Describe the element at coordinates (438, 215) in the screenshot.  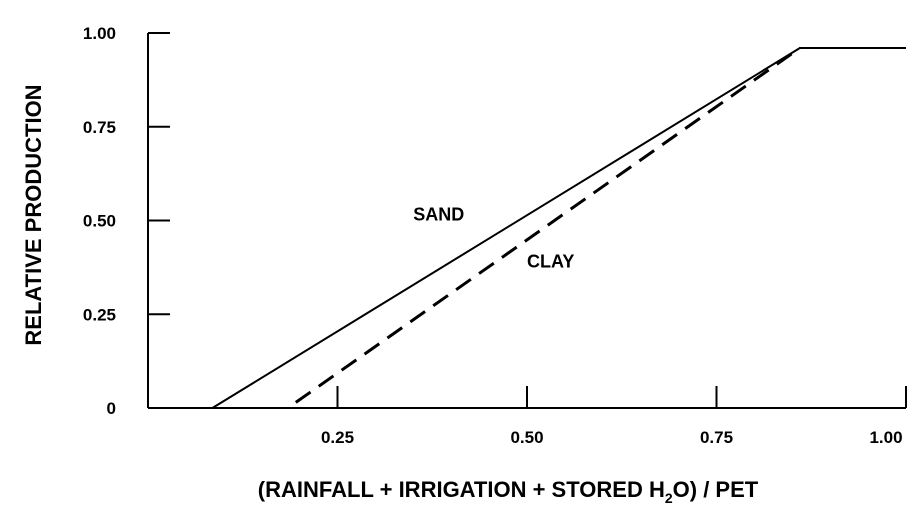
I see `series-label-sand: SAND` at that location.